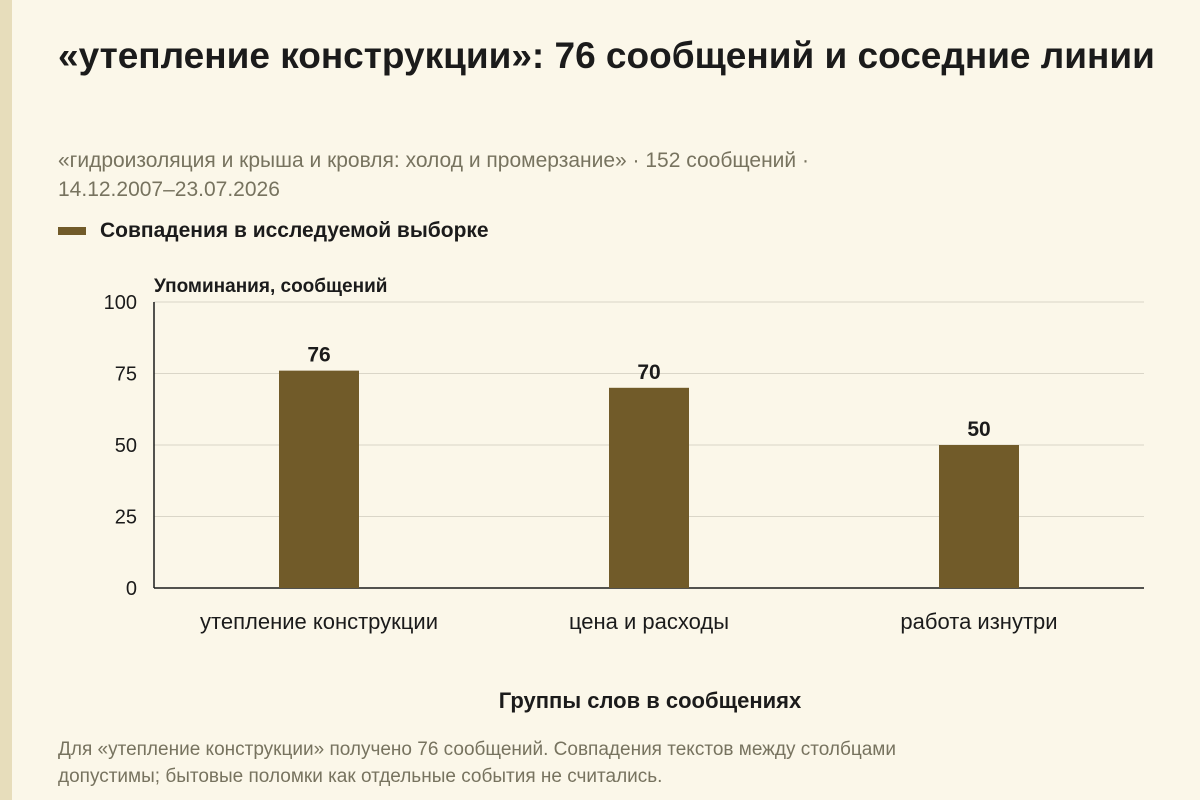 Image resolution: width=1200 pixels, height=800 pixels. Describe the element at coordinates (319, 621) in the screenshot. I see `x-category-label: утепление конструкции` at that location.